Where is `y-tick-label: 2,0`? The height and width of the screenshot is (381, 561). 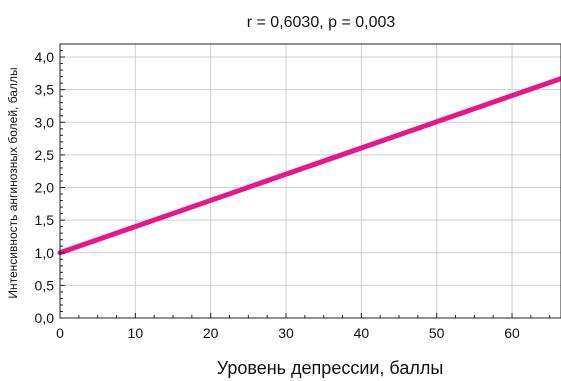
y-tick-label: 2,0 is located at coordinates (45, 188).